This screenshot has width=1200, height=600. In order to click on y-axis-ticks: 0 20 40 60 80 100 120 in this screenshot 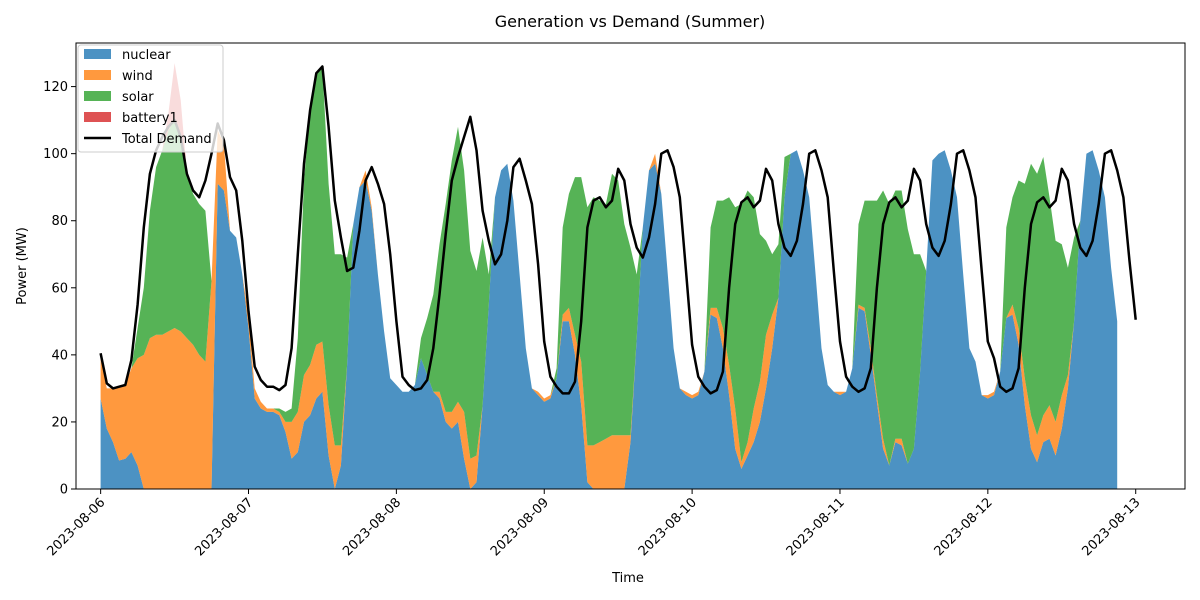, I will do `click(59, 289)`.